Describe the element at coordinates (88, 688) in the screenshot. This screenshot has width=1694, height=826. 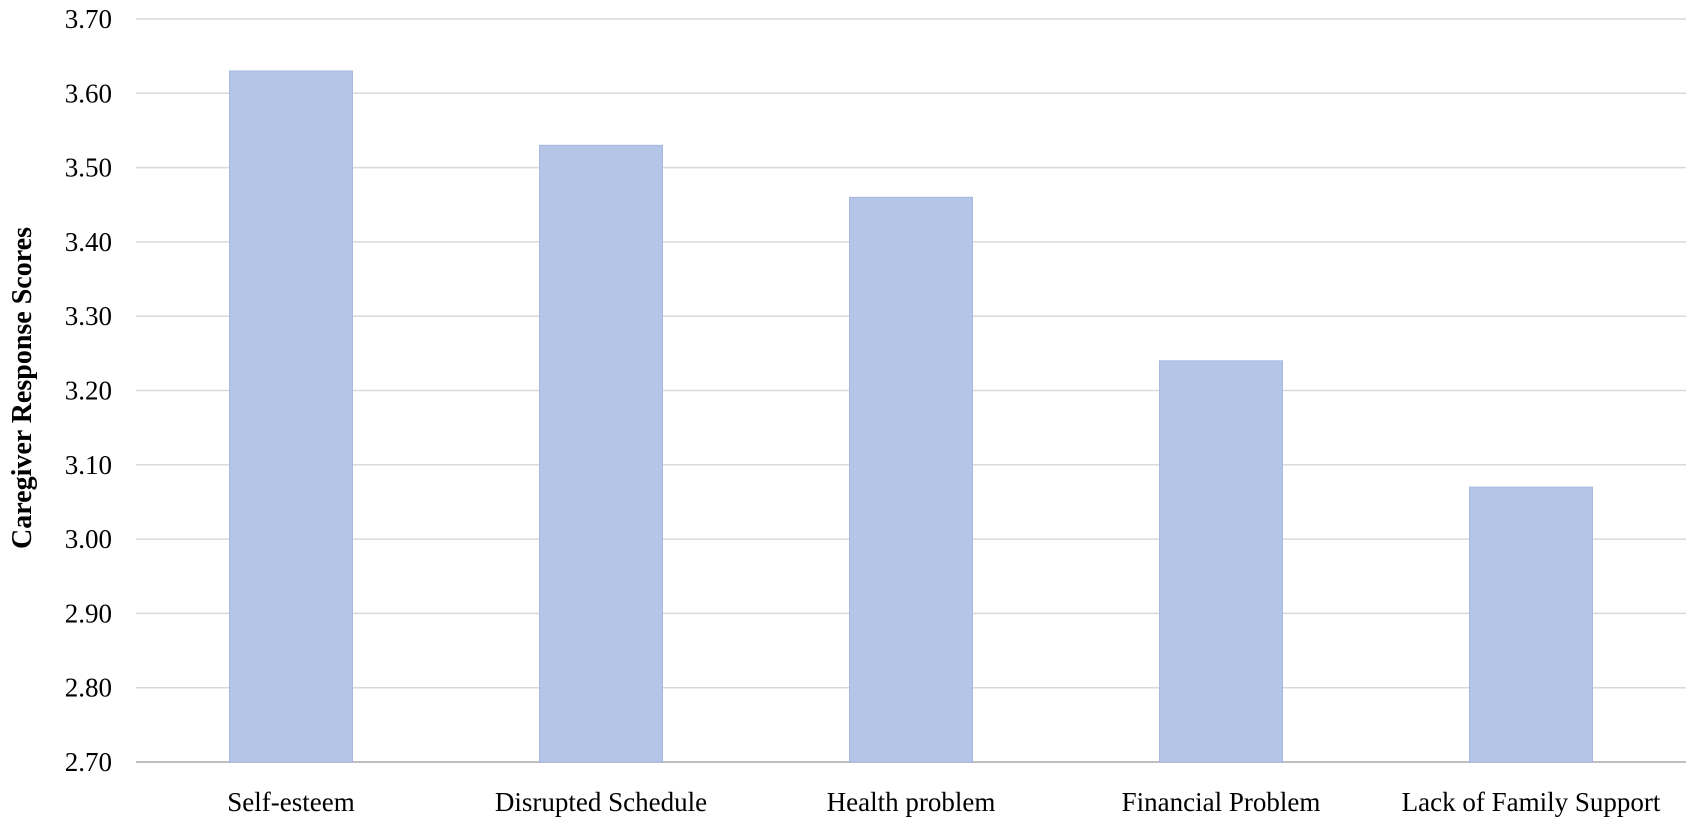
I see `y-tick-label: 2.80` at that location.